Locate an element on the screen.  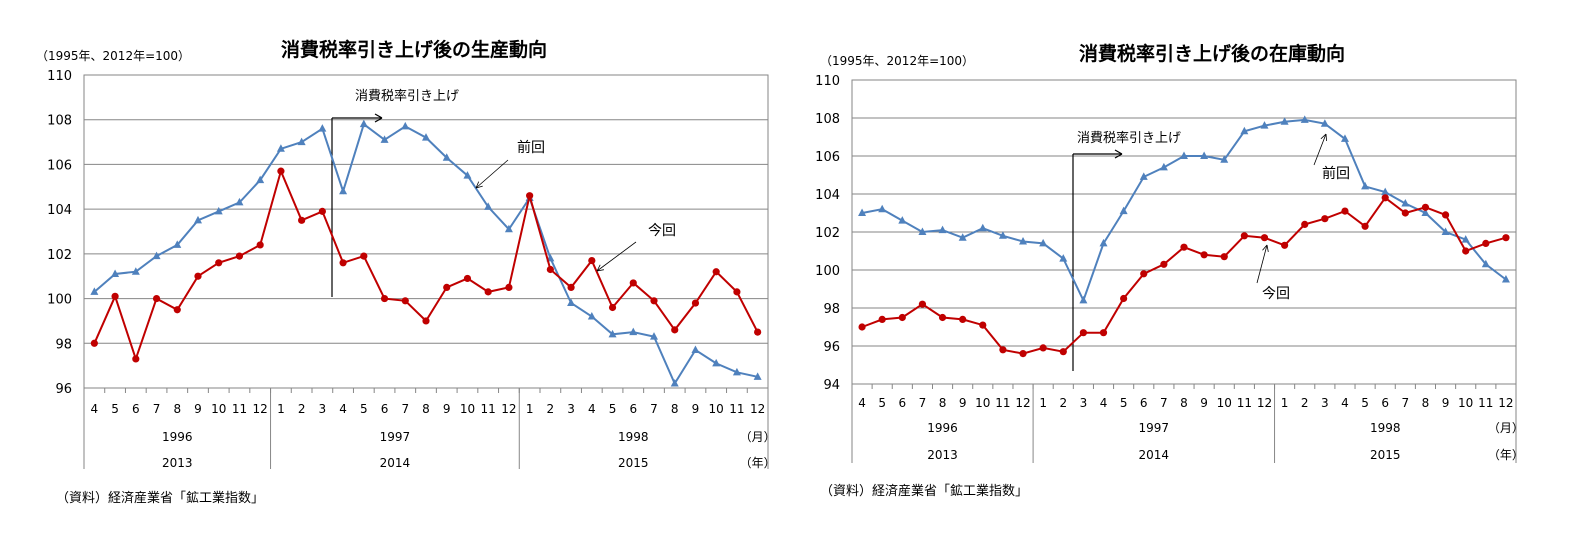
curr-series-label: 今回 is located at coordinates (662, 231).